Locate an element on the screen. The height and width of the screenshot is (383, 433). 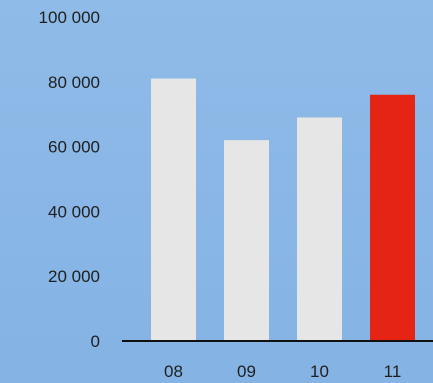
y-tick-label: 100 000 is located at coordinates (69, 17).